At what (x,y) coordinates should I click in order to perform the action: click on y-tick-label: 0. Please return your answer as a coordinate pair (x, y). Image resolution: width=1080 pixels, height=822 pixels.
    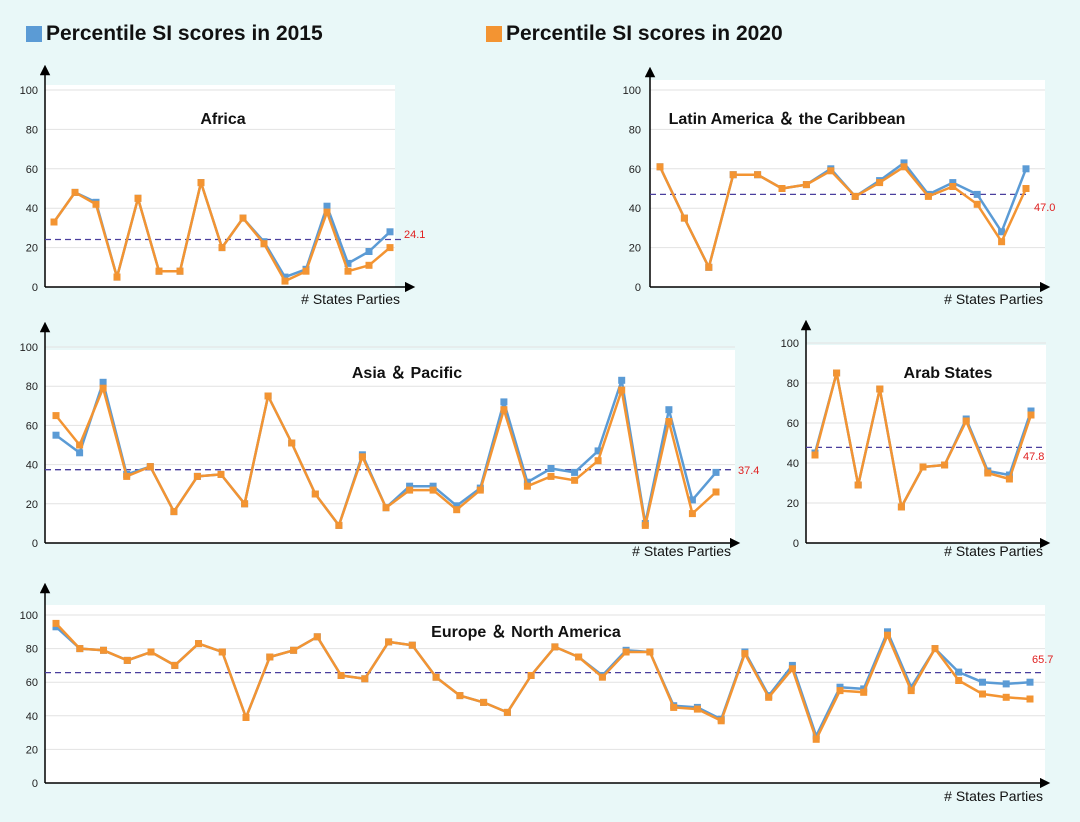
    Looking at the image, I should click on (638, 288).